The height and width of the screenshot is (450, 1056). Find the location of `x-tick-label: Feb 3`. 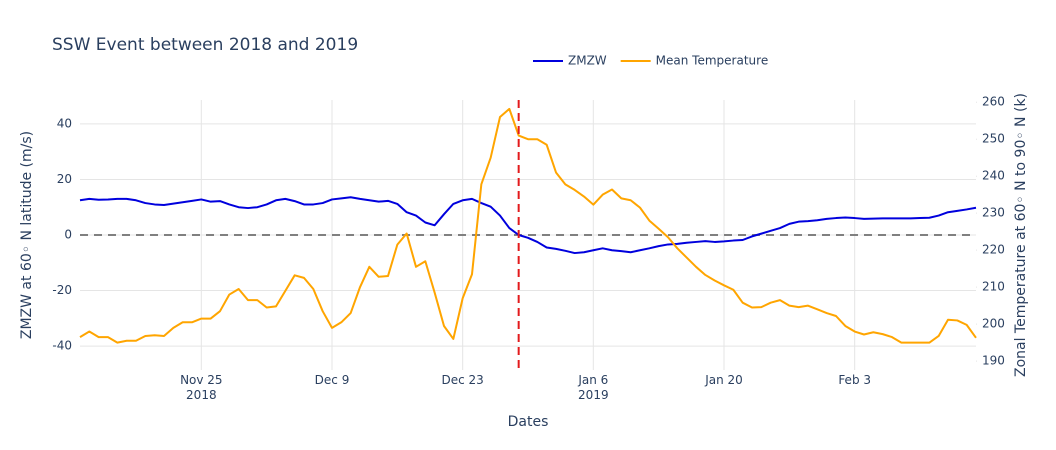

x-tick-label: Feb 3 is located at coordinates (854, 380).